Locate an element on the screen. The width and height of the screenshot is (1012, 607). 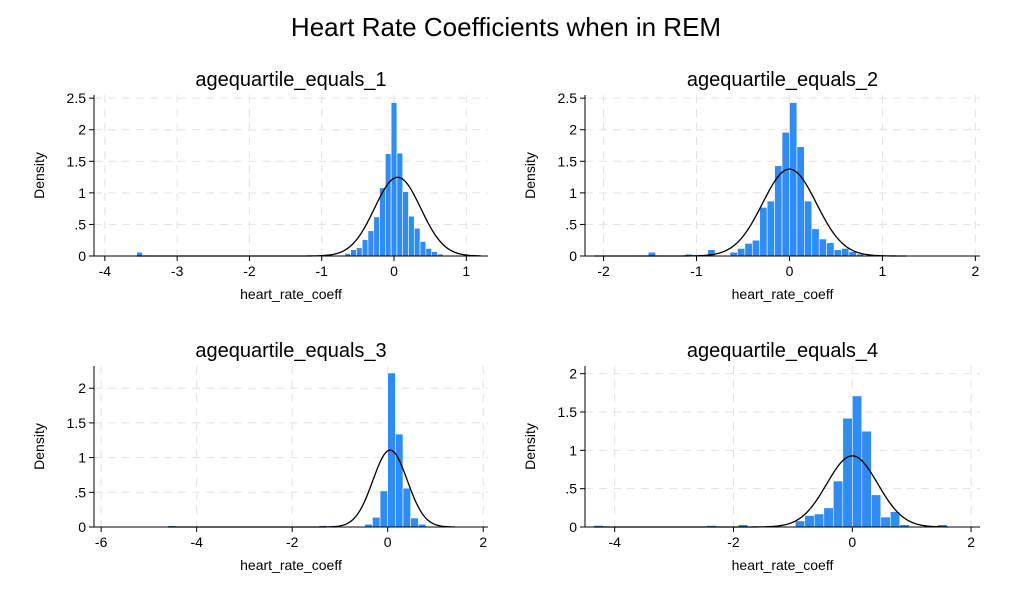
panel-title: agequartile_equals_1 is located at coordinates (290, 80).